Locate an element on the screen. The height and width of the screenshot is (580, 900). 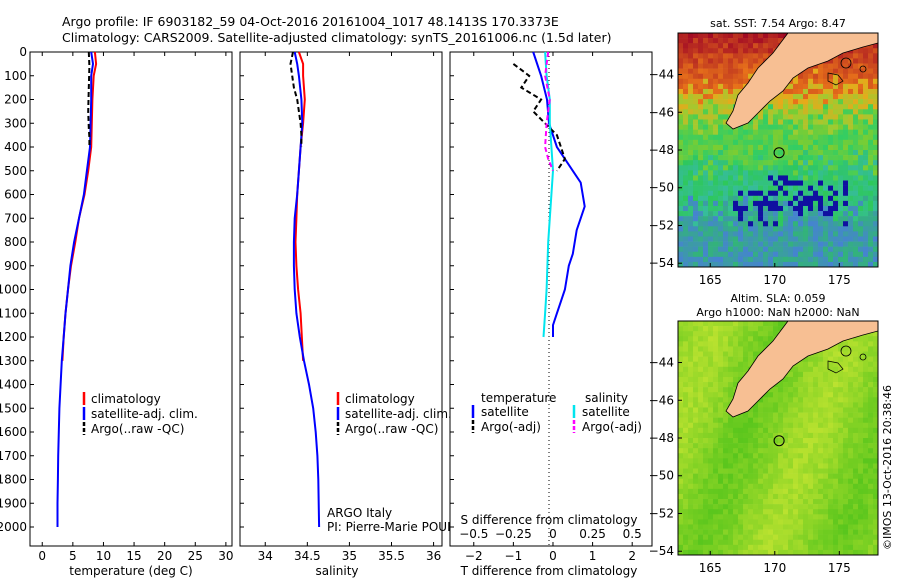
temperature-lines is located at coordinates (77, 289).